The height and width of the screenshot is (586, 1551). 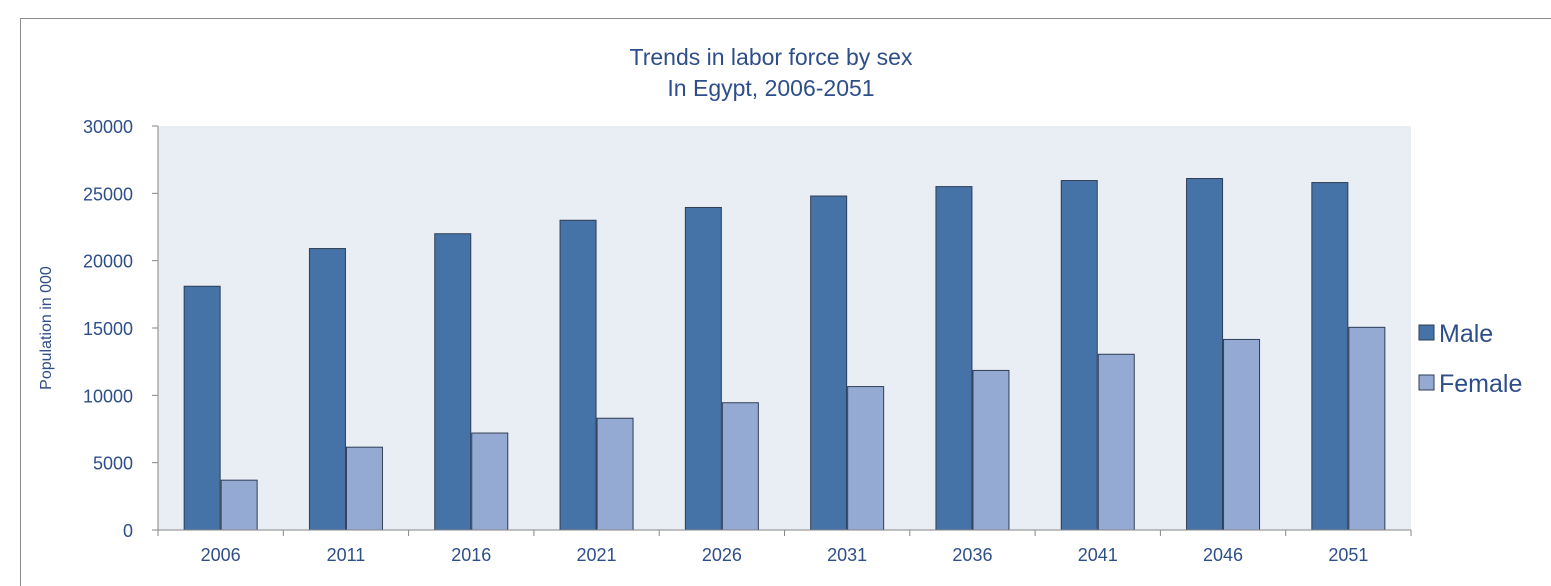 I want to click on bar-female-2051, so click(x=1367, y=428).